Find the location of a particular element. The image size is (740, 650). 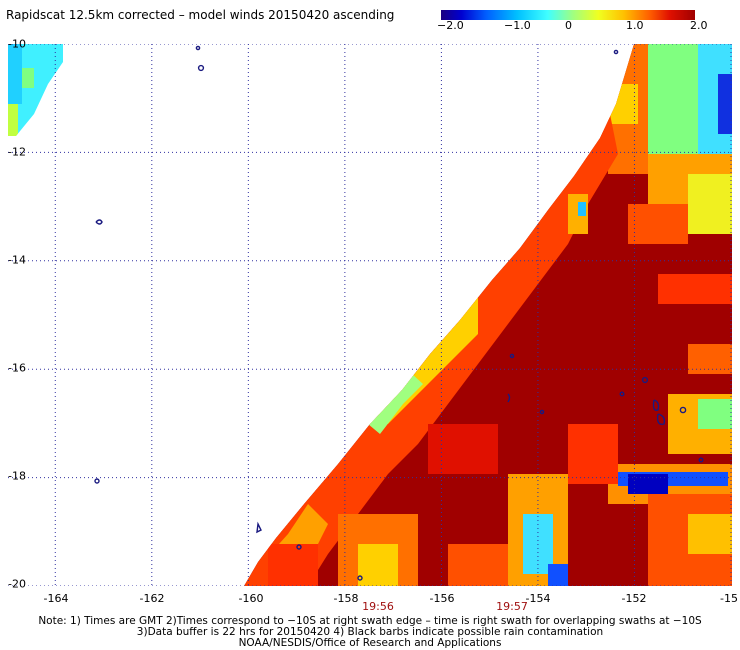

swath-west is located at coordinates (35, 90).